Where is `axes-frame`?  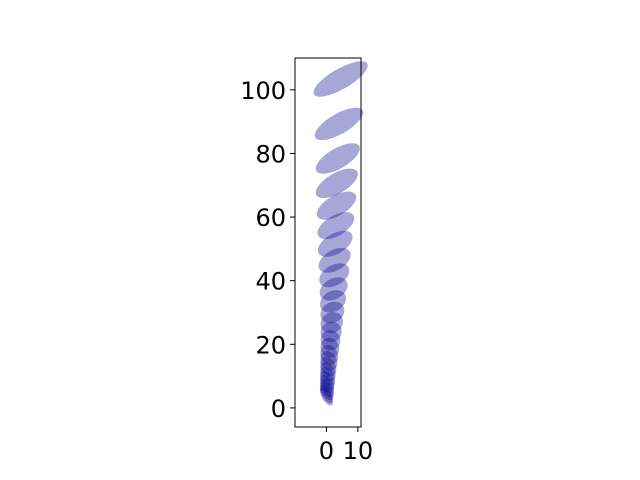
axes-frame is located at coordinates (328, 242).